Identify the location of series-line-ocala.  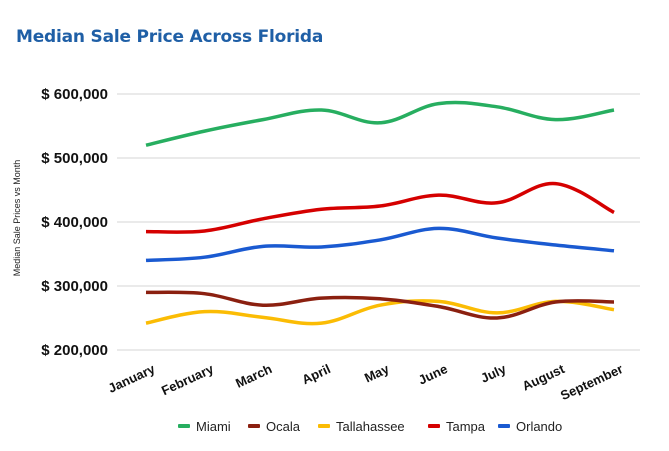
(380, 305).